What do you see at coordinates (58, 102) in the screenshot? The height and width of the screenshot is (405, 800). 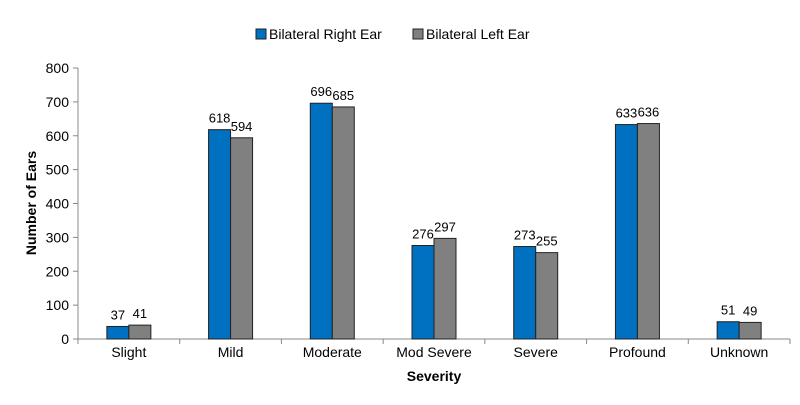 I see `y-tick-label: 700` at bounding box center [58, 102].